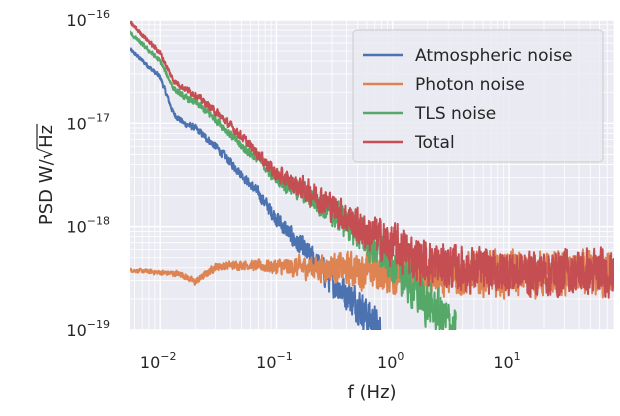  I want to click on legend-label: Total, so click(434, 143).